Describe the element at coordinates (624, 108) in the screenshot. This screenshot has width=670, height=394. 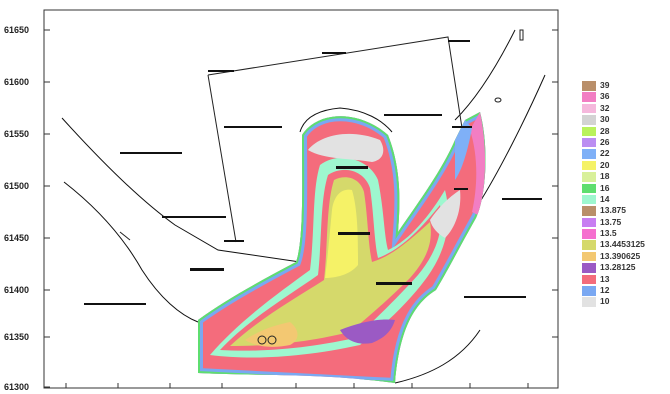
I see `legend-item: 32` at that location.